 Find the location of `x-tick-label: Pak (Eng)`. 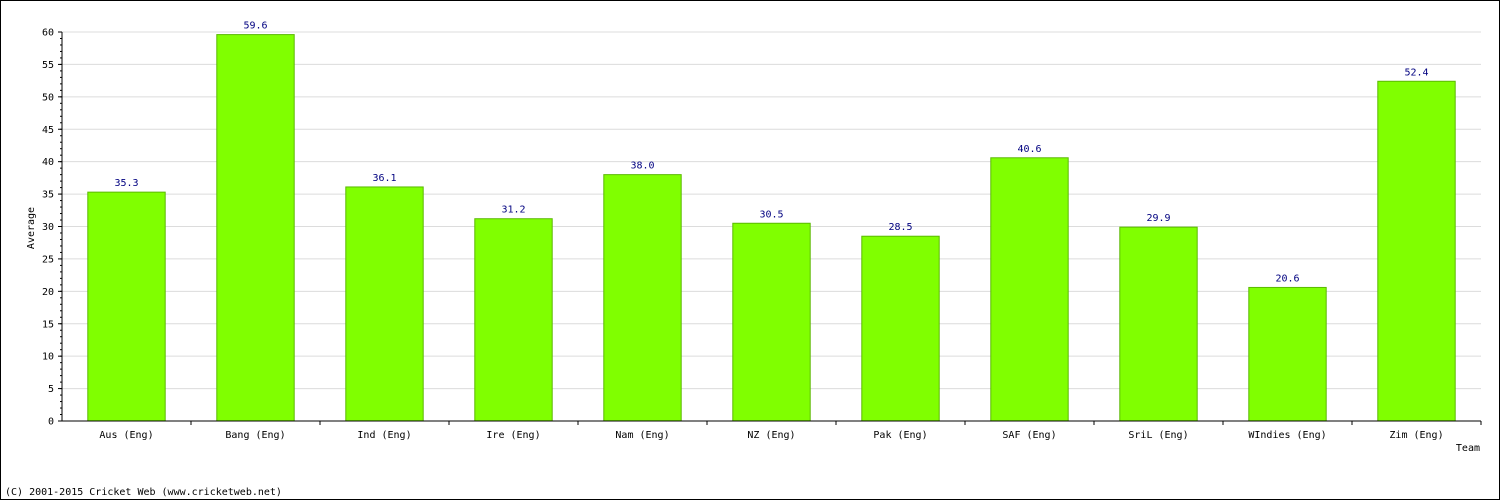

x-tick-label: Pak (Eng) is located at coordinates (900, 435).